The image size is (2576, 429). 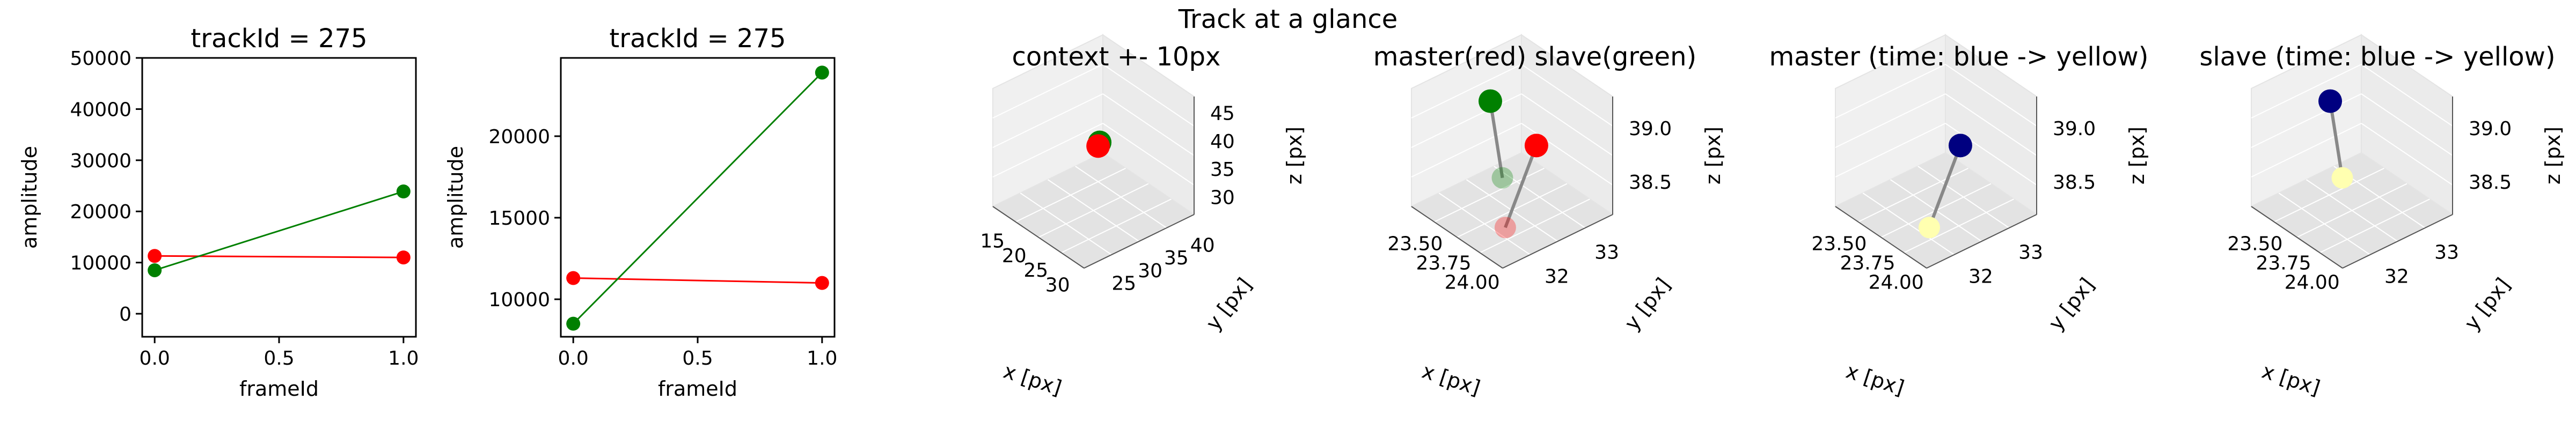 I want to click on x-axis-label: frameId, so click(x=697, y=389).